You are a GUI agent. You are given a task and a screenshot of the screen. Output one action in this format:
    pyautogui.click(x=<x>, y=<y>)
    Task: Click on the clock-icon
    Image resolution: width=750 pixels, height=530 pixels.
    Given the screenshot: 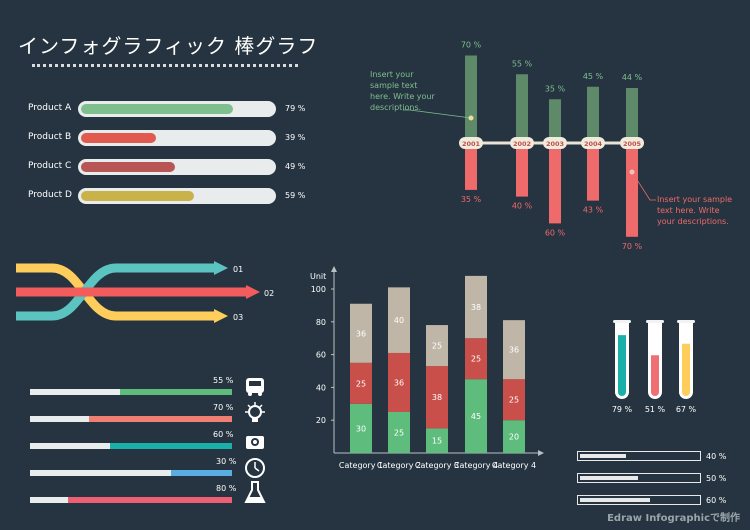 What is the action you would take?
    pyautogui.click(x=255, y=468)
    